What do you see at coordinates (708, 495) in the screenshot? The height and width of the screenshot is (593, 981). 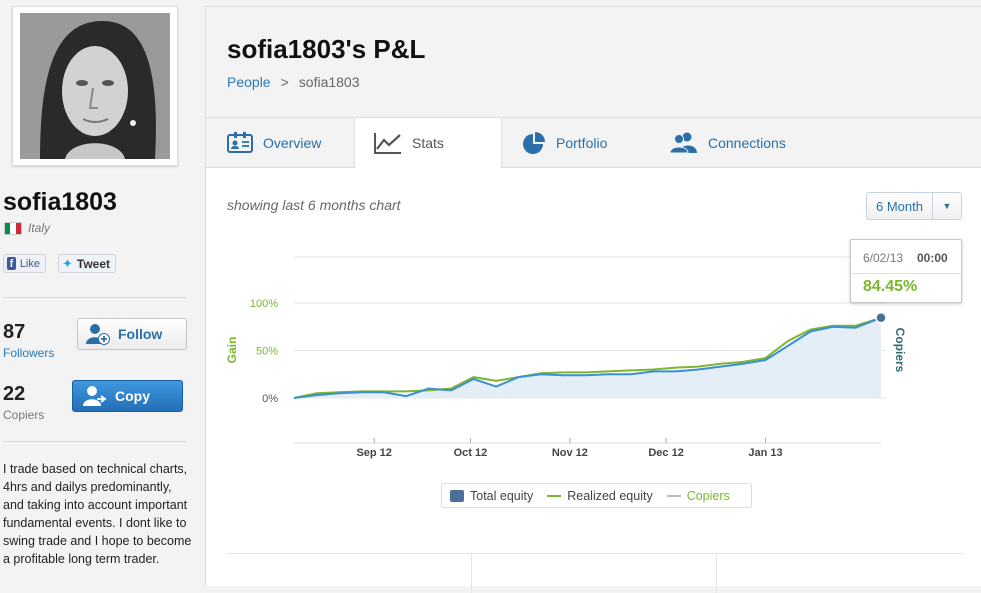 I see `legend-label: Copiers` at bounding box center [708, 495].